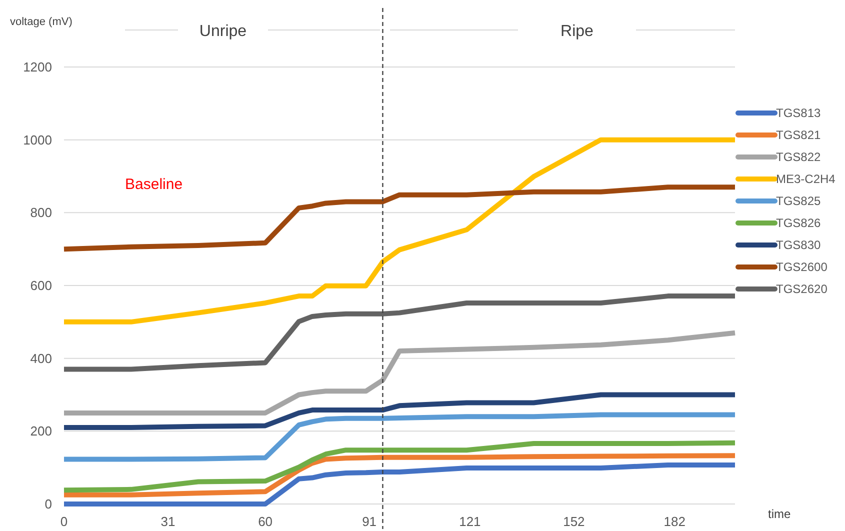 This screenshot has height=531, width=845. What do you see at coordinates (802, 289) in the screenshot?
I see `legend-label: TGS2620` at bounding box center [802, 289].